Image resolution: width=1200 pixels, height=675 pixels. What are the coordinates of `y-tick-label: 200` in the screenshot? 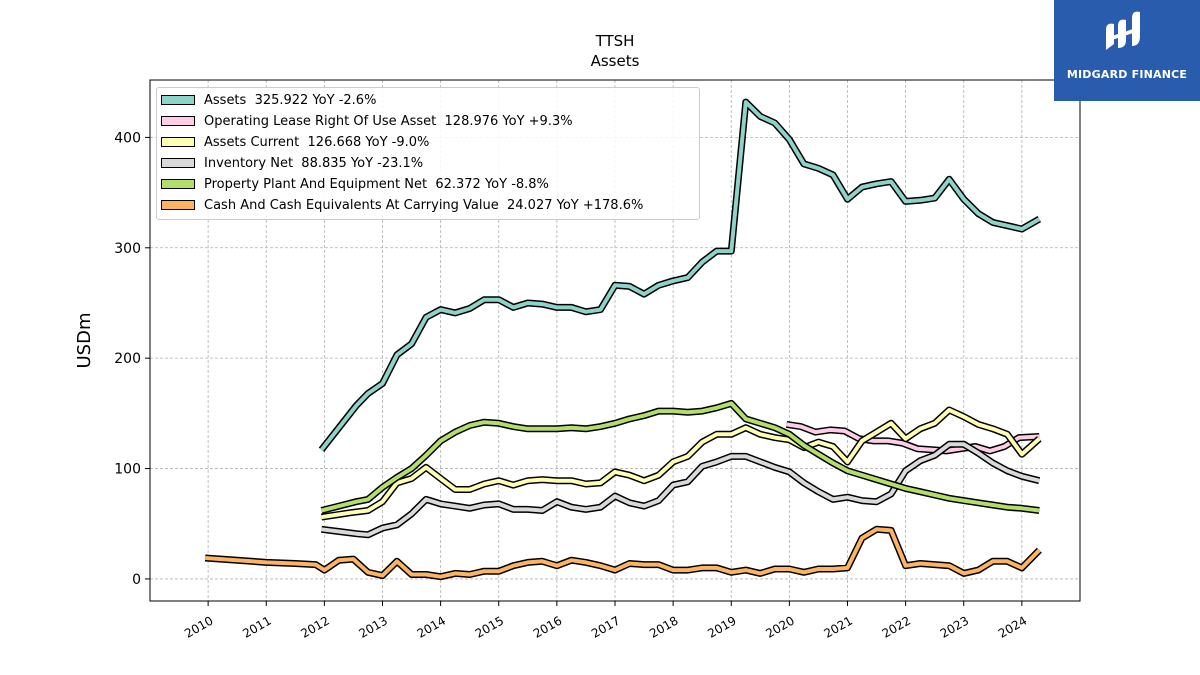 It's located at (127, 359).